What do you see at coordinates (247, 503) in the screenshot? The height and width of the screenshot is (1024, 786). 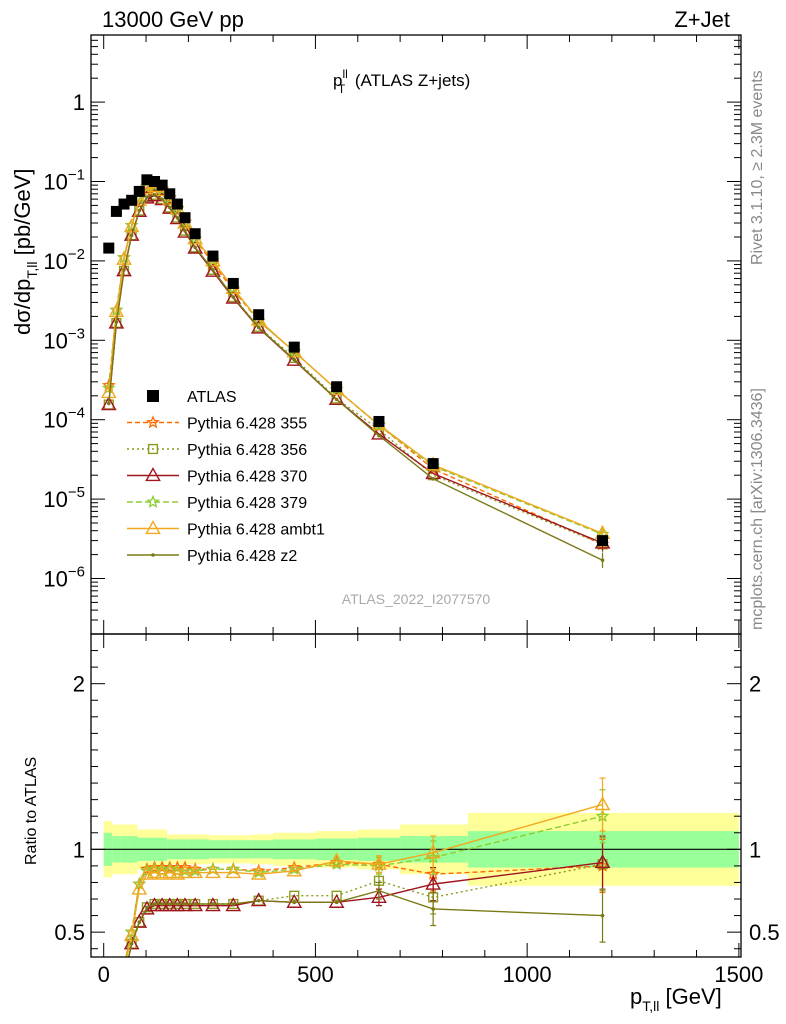 I see `legend-label-pythia-6-428-379: Pythia 6.428 379` at bounding box center [247, 503].